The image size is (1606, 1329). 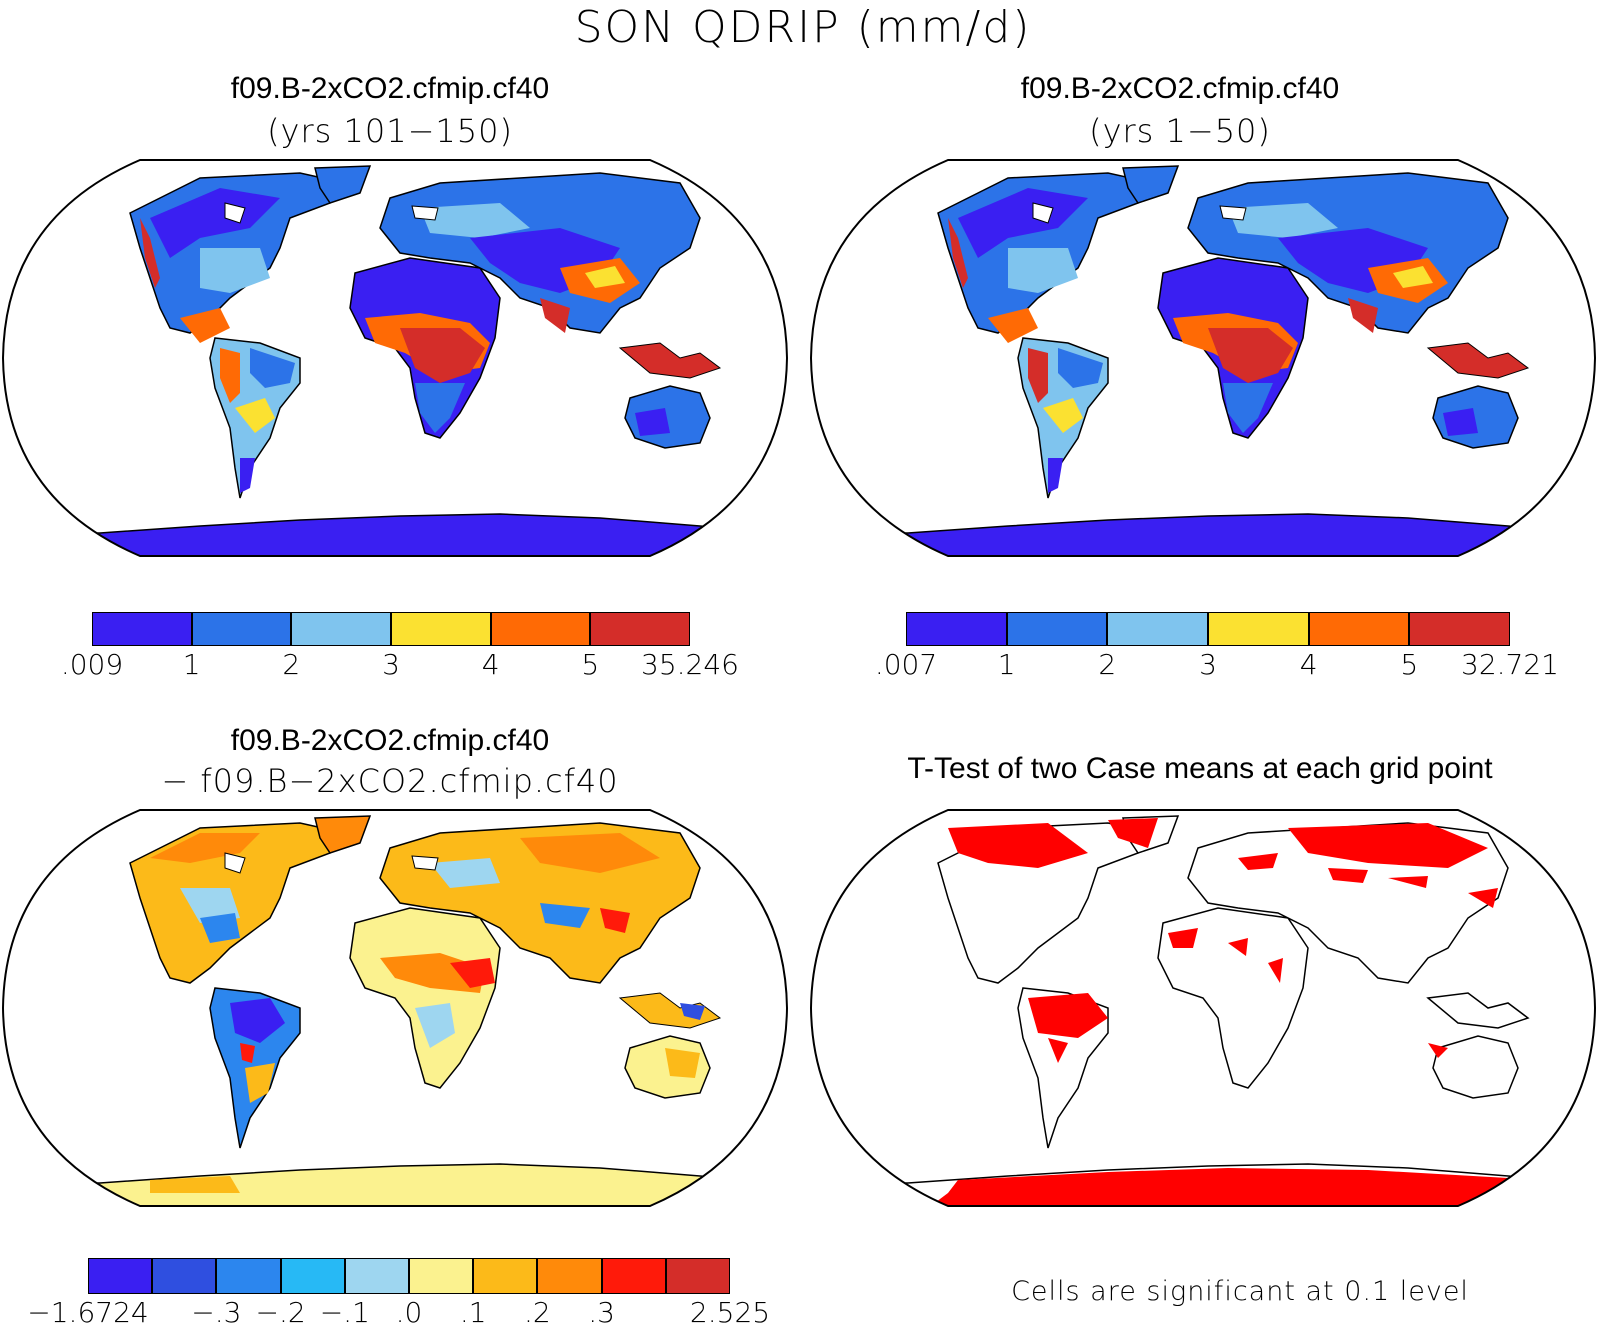 I want to click on colorbar-label: −.2, so click(x=280, y=1312).